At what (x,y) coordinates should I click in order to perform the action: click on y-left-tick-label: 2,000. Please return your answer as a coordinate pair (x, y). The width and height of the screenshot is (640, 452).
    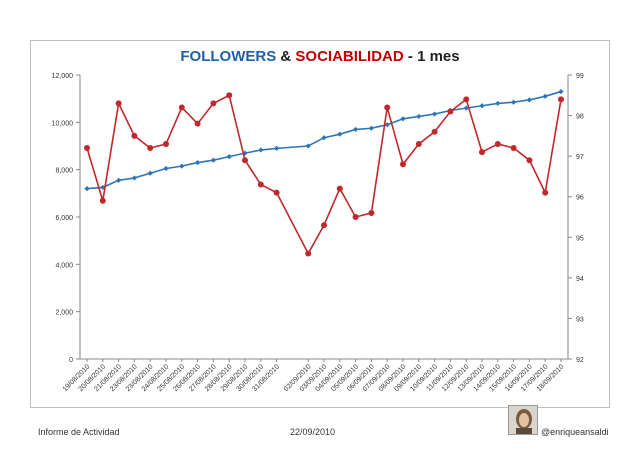
    Looking at the image, I should click on (64, 313).